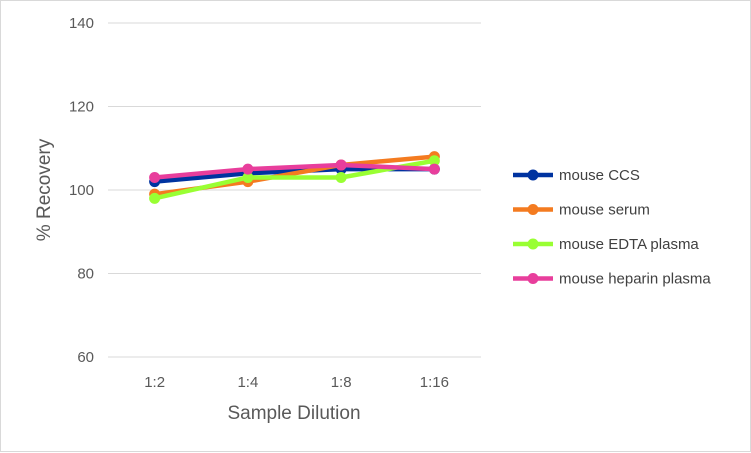  What do you see at coordinates (154, 382) in the screenshot?
I see `x-tick-label: 1:2` at bounding box center [154, 382].